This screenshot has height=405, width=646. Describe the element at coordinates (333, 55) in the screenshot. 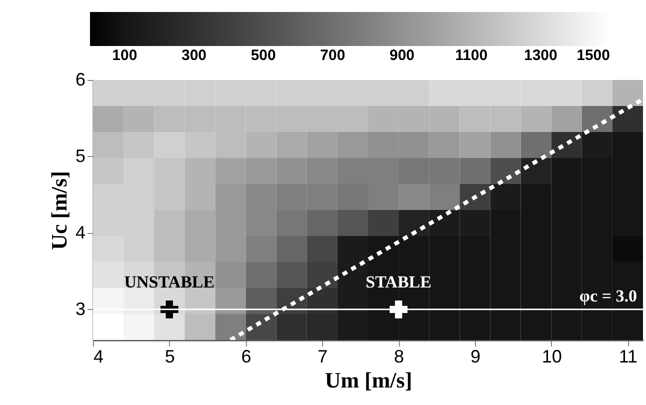

I see `color-bar-label: 700` at that location.